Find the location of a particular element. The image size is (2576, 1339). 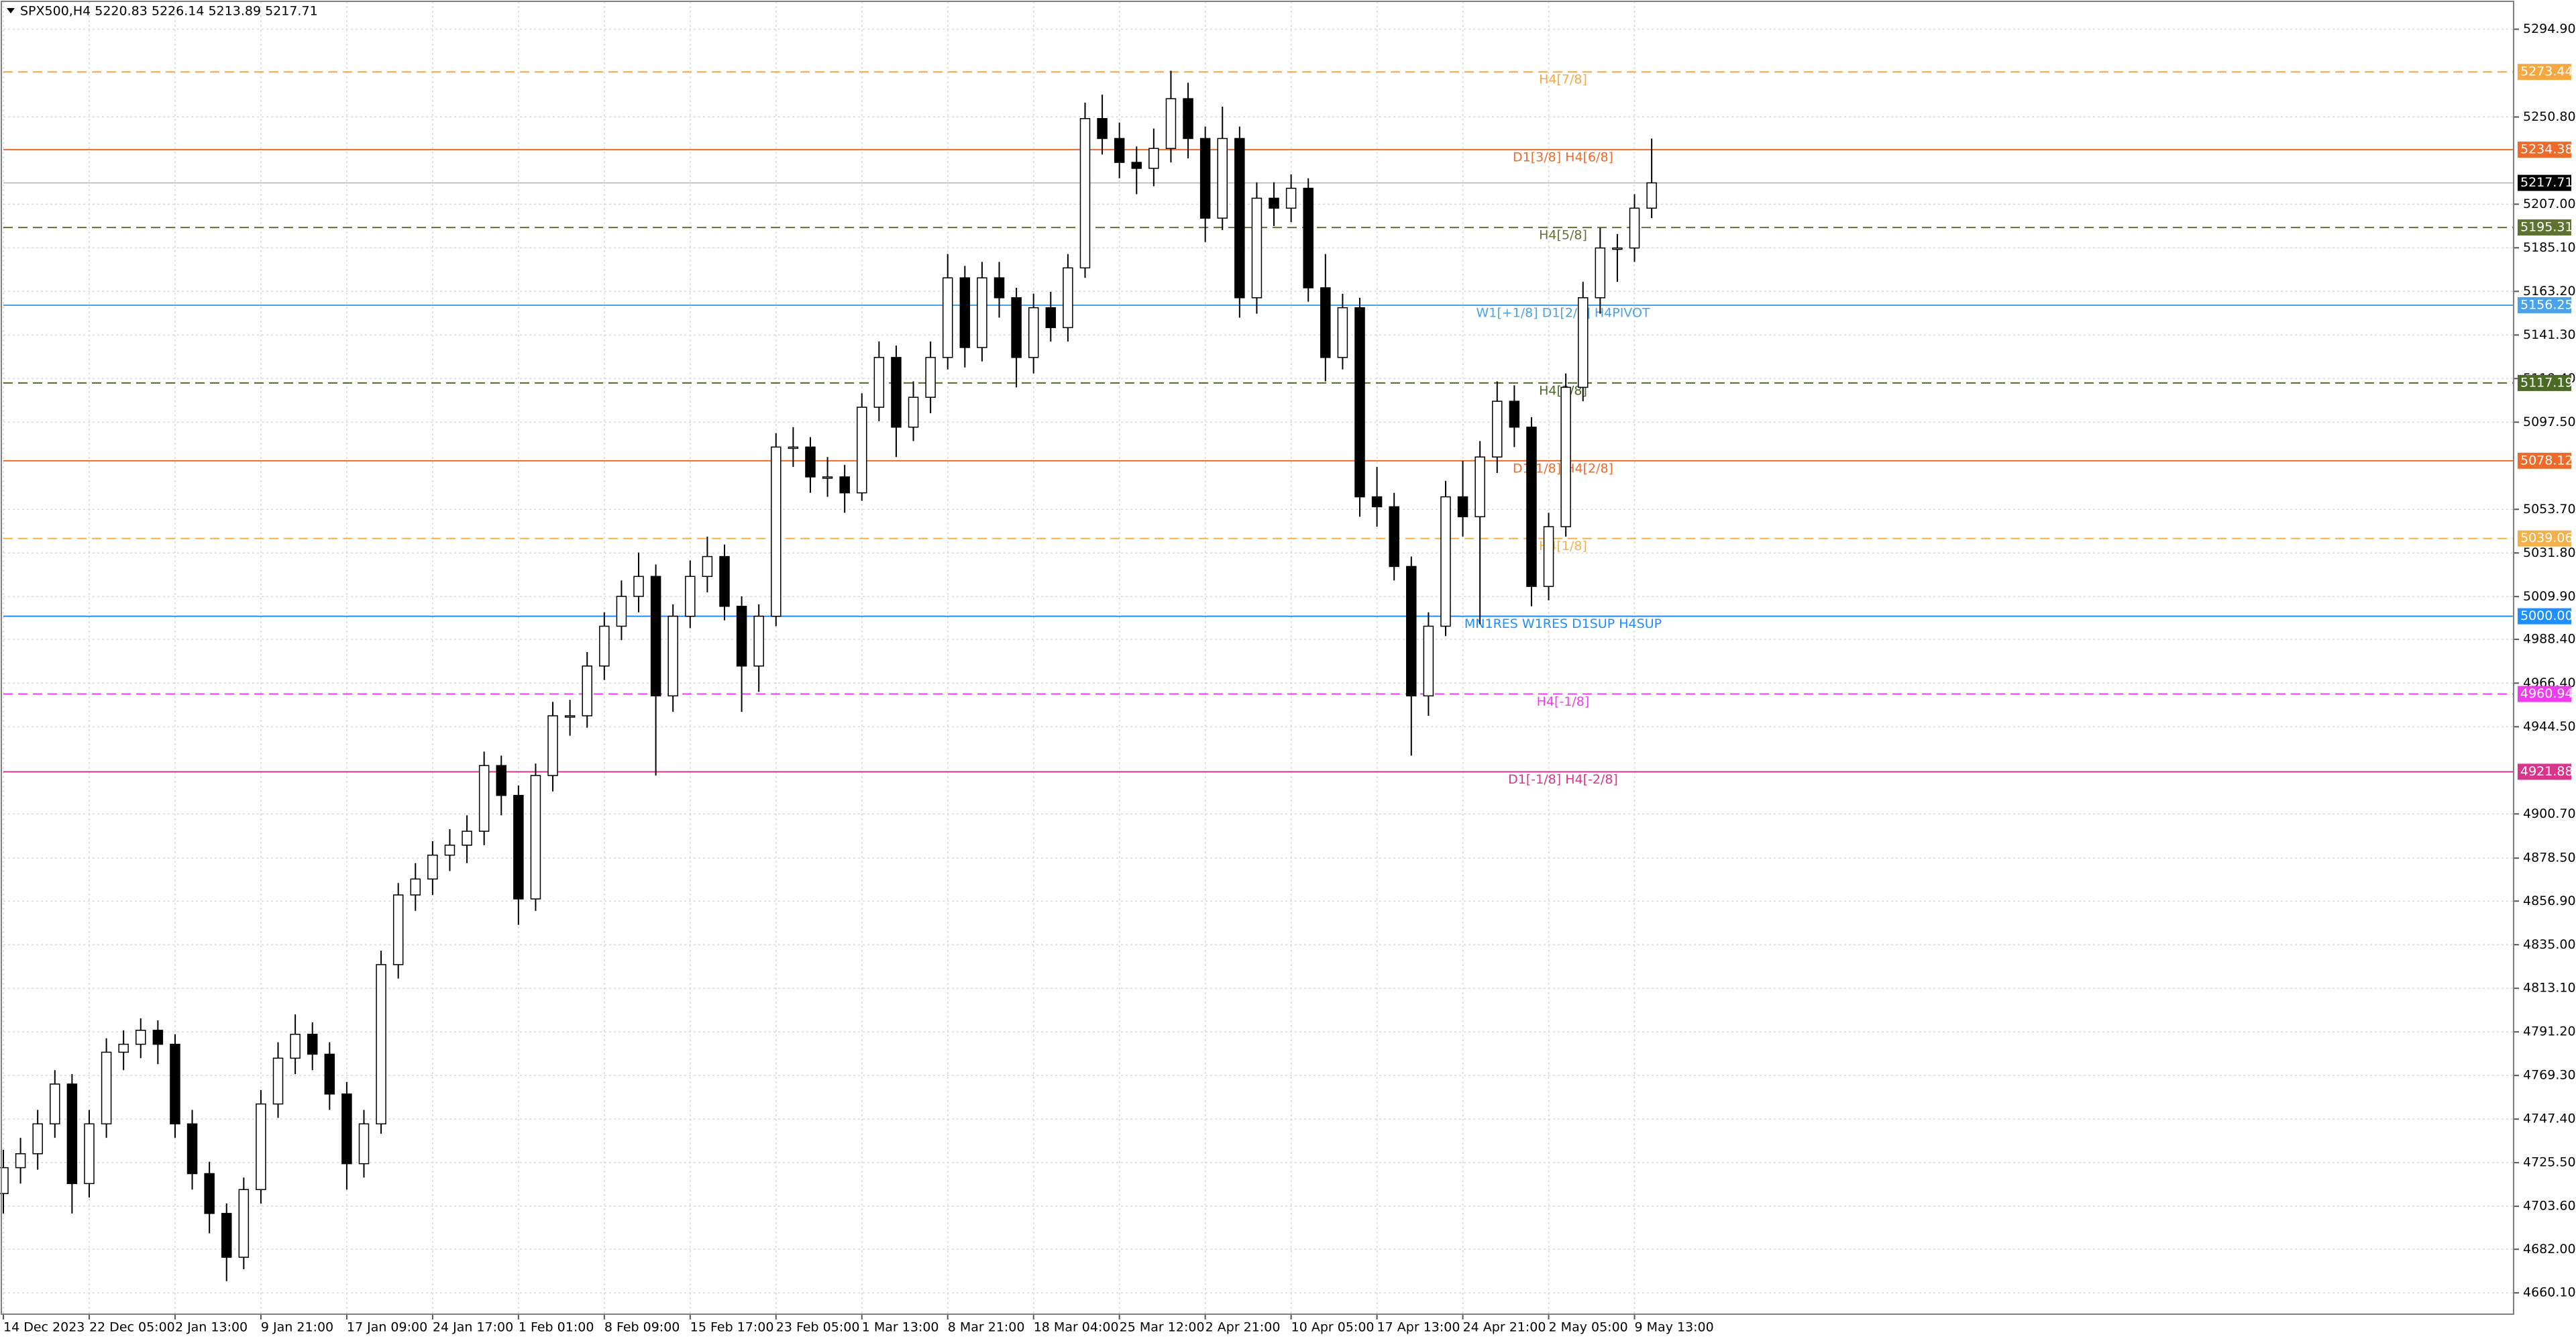

price-tag-label: 5078.12 is located at coordinates (2546, 460).